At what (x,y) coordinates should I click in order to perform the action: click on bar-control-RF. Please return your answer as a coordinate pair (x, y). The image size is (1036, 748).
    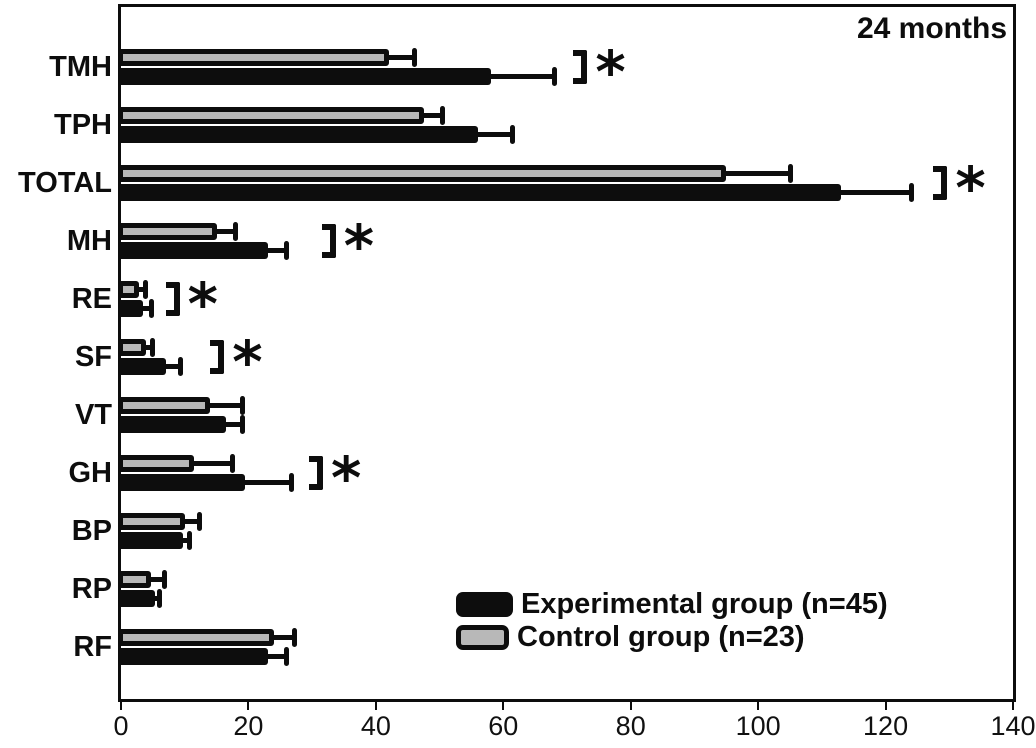
    Looking at the image, I should click on (197, 637).